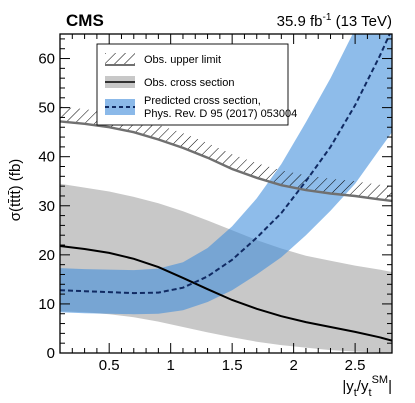 The height and width of the screenshot is (403, 415). I want to click on y-tick-label: 0, so click(51, 353).